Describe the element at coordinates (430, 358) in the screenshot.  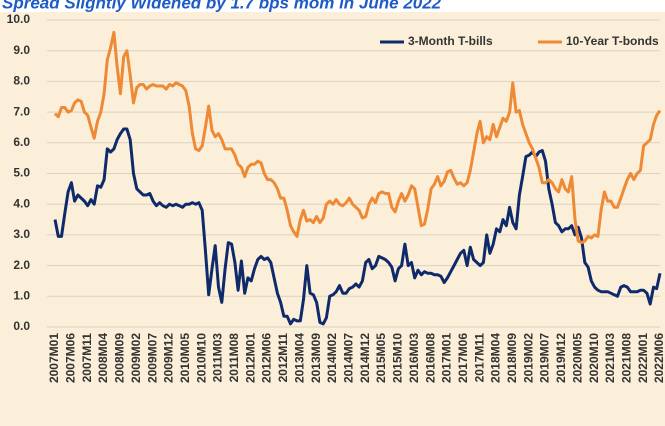
I see `x-tick-label: 2016M08` at that location.